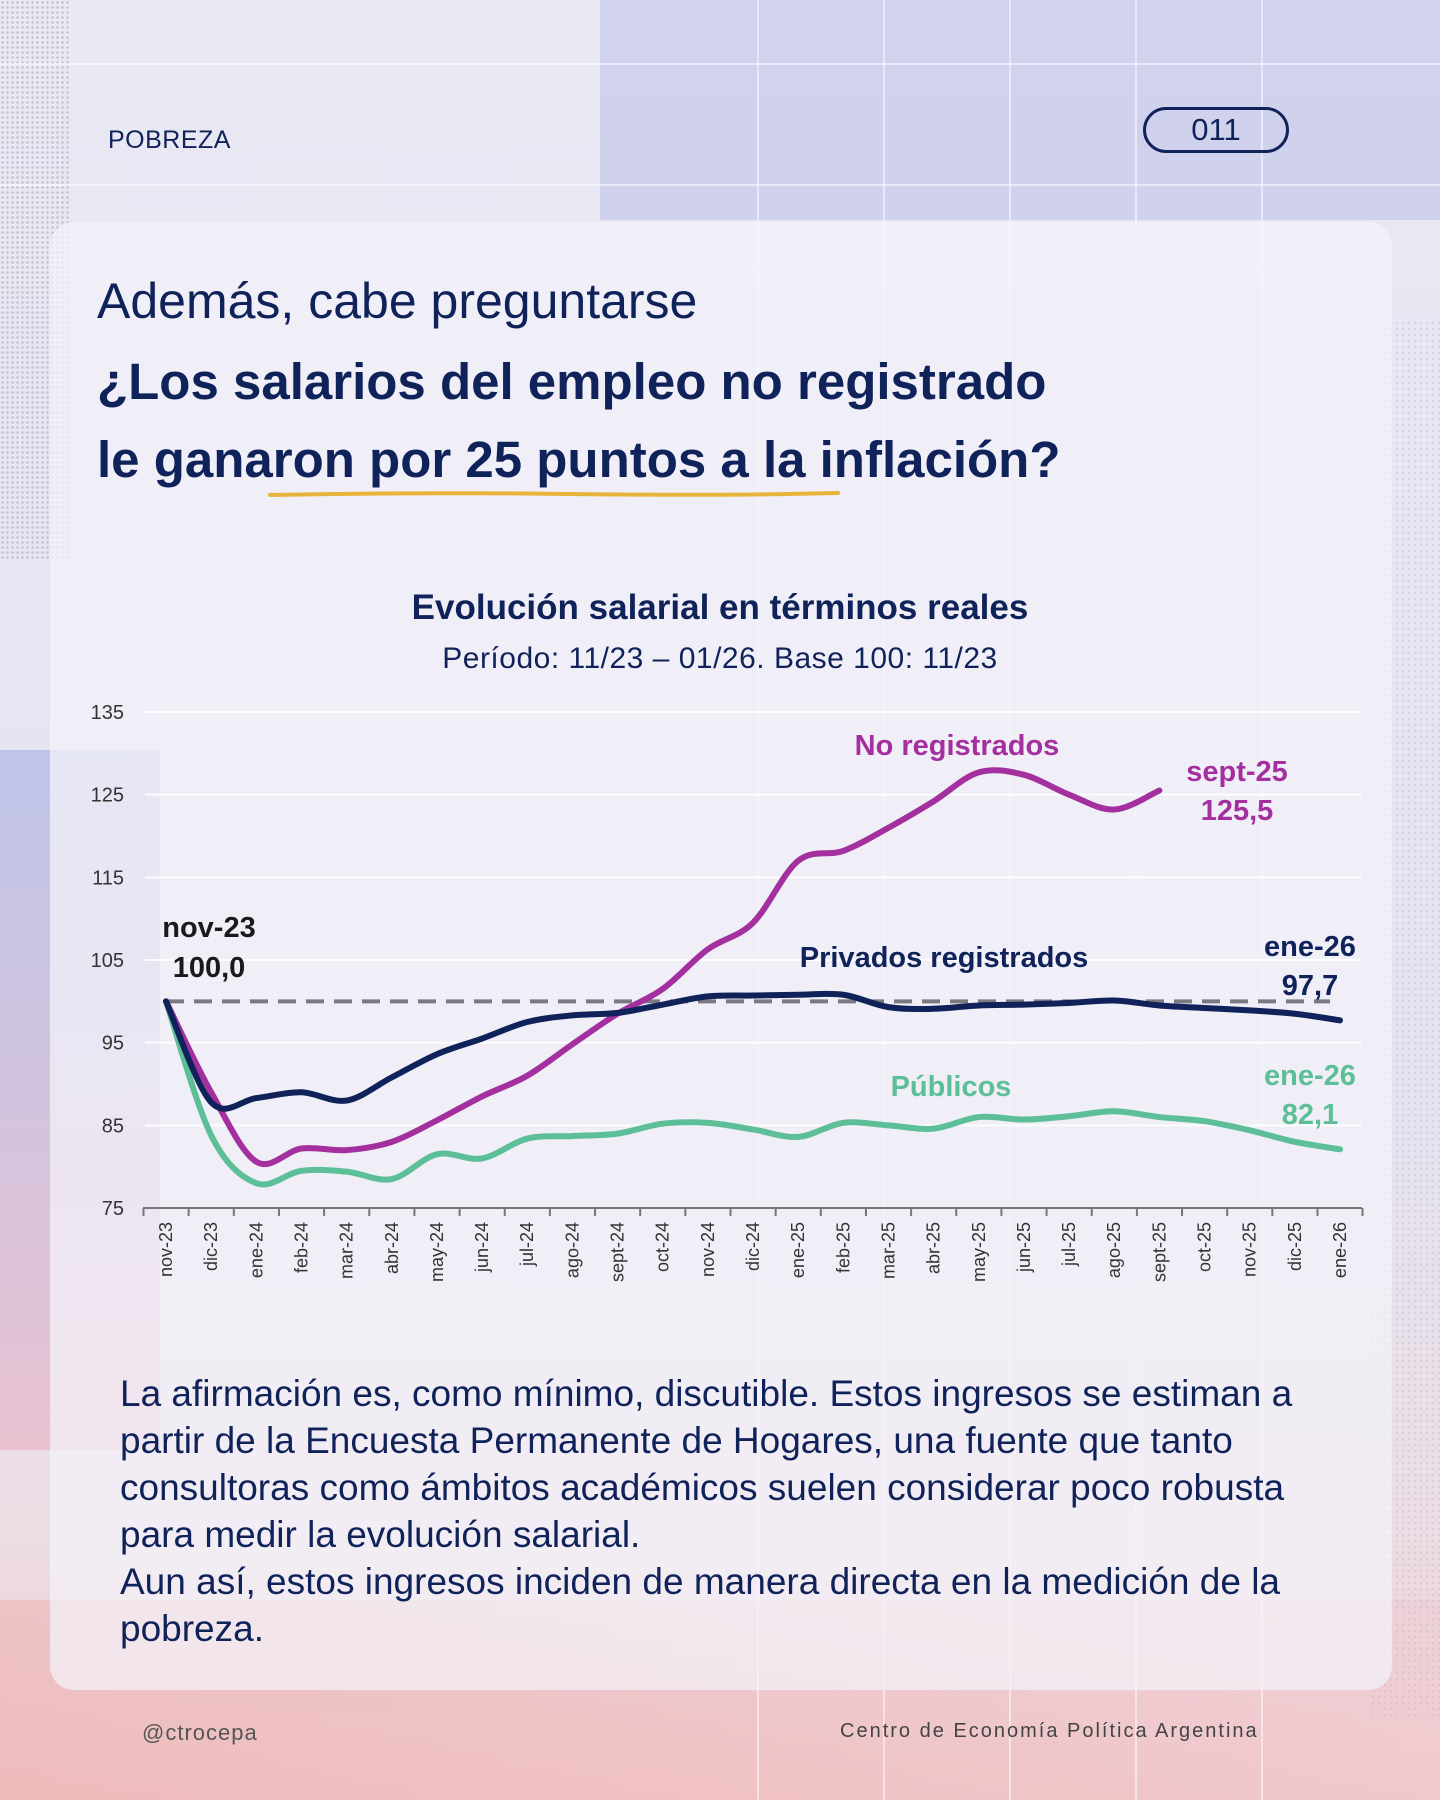 The image size is (1440, 1800). What do you see at coordinates (798, 1250) in the screenshot?
I see `x-tick-label: ene-25` at bounding box center [798, 1250].